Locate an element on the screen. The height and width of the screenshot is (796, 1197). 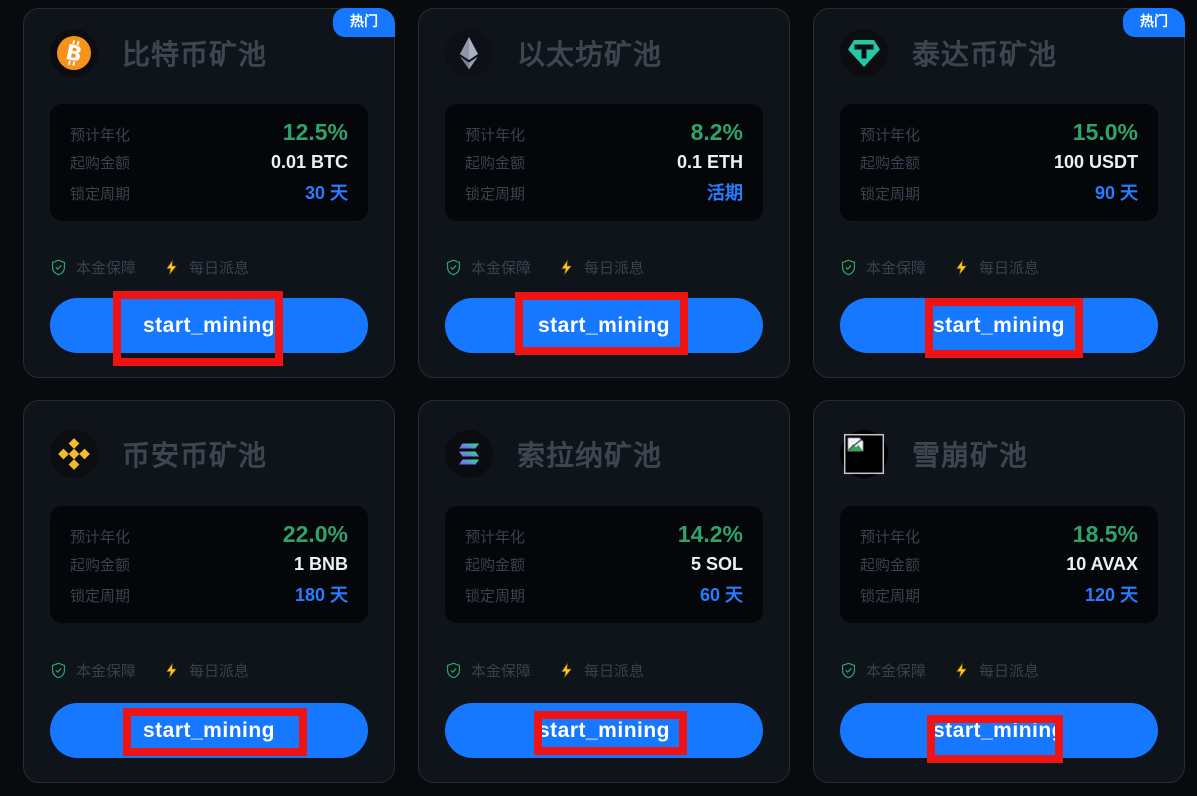
pool-title: 比特币矿池 is located at coordinates (195, 54).